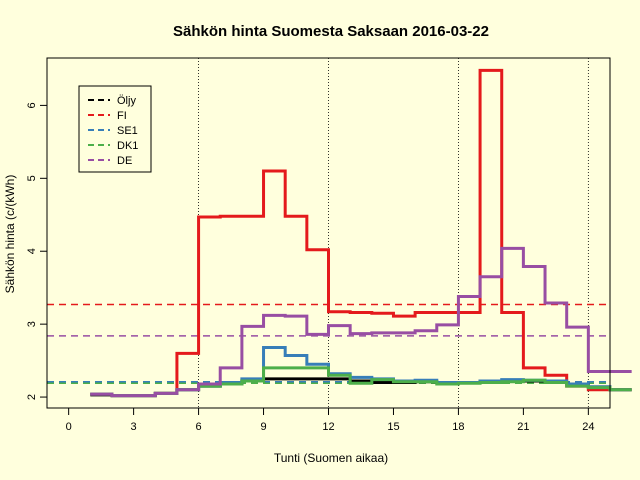 The height and width of the screenshot is (480, 640). Describe the element at coordinates (127, 131) in the screenshot. I see `legend-label-3: SE1` at that location.